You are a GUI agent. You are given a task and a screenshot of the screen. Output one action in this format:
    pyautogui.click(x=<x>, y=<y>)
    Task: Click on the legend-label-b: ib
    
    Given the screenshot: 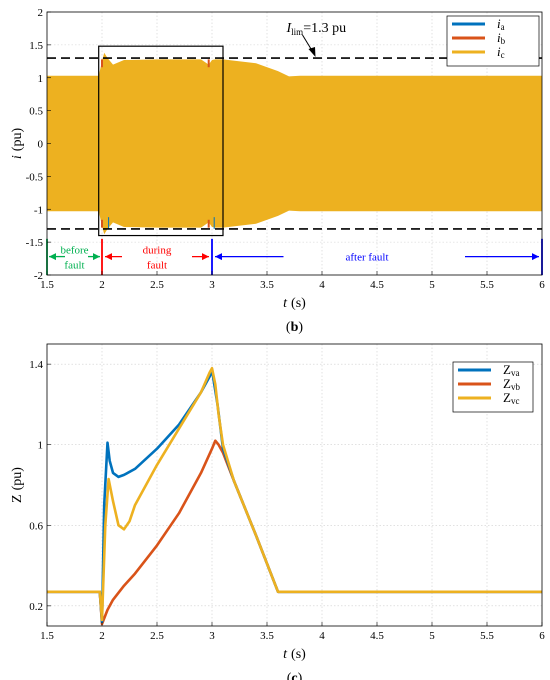 What is the action you would take?
    pyautogui.click(x=501, y=38)
    